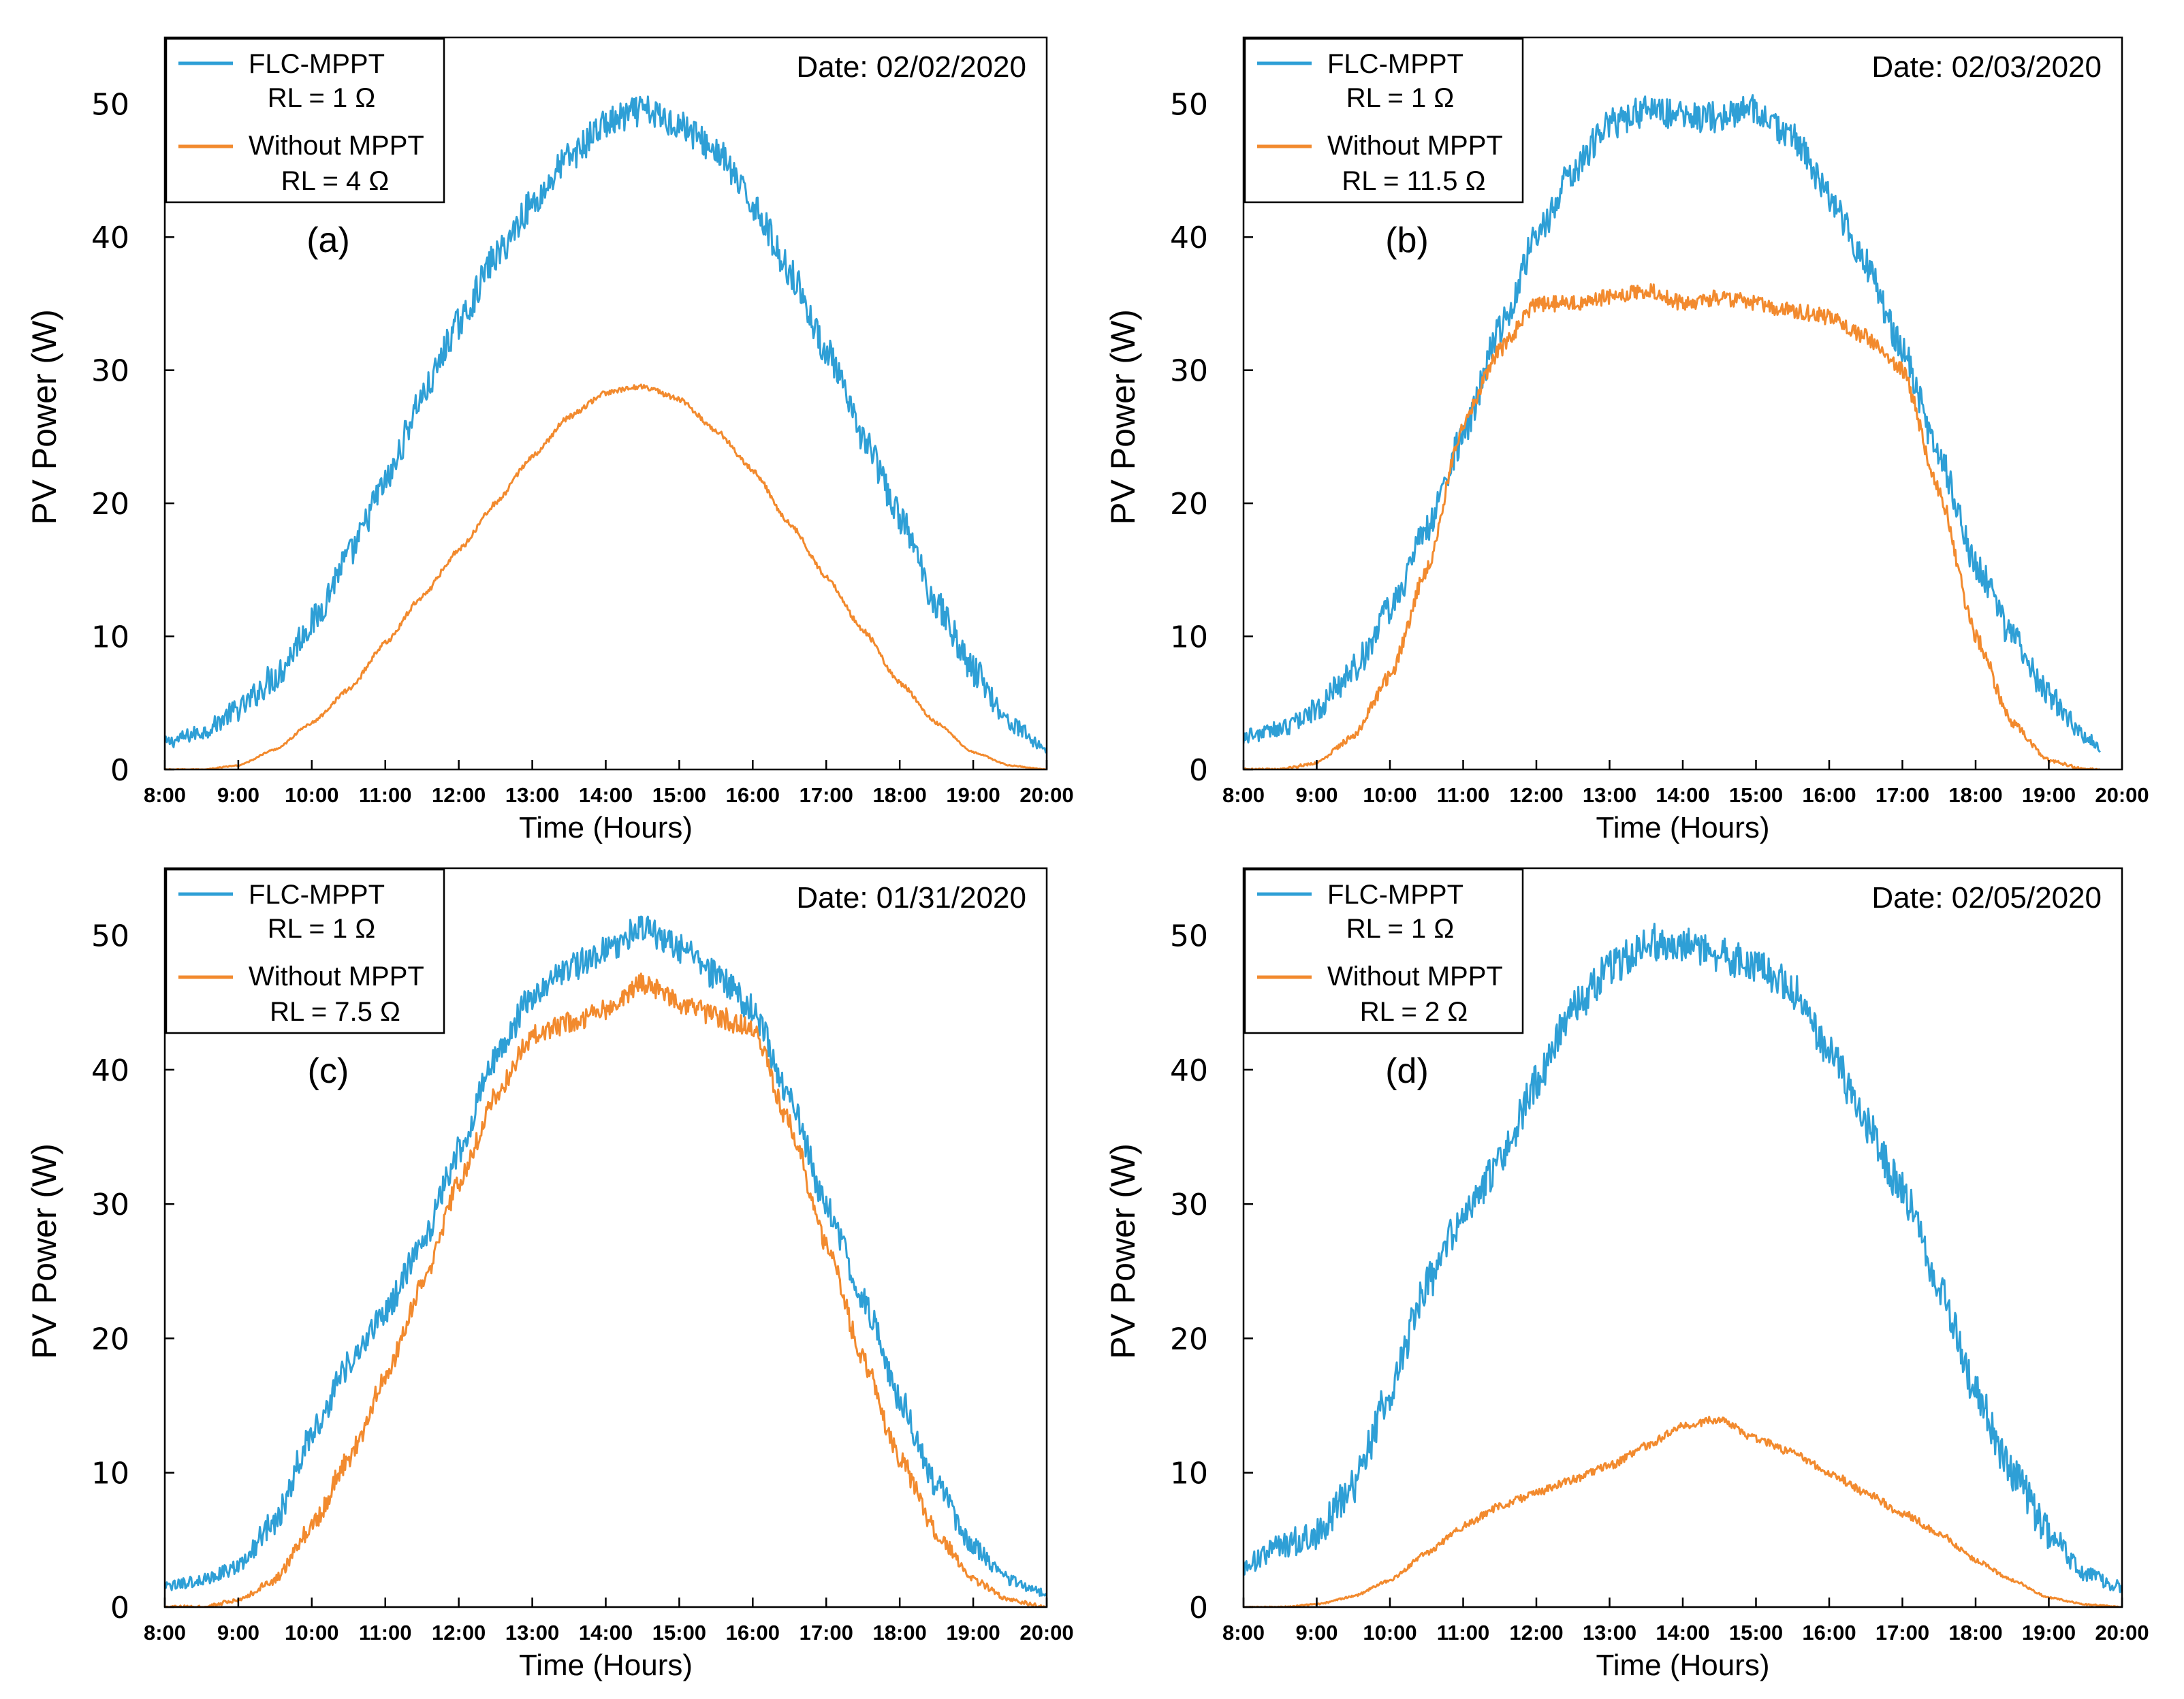 The height and width of the screenshot is (1699, 2184). I want to click on legend: FLC-MPPT RL = 1 Ω Without MPPT RL = 11.5 Ω, so click(1384, 120).